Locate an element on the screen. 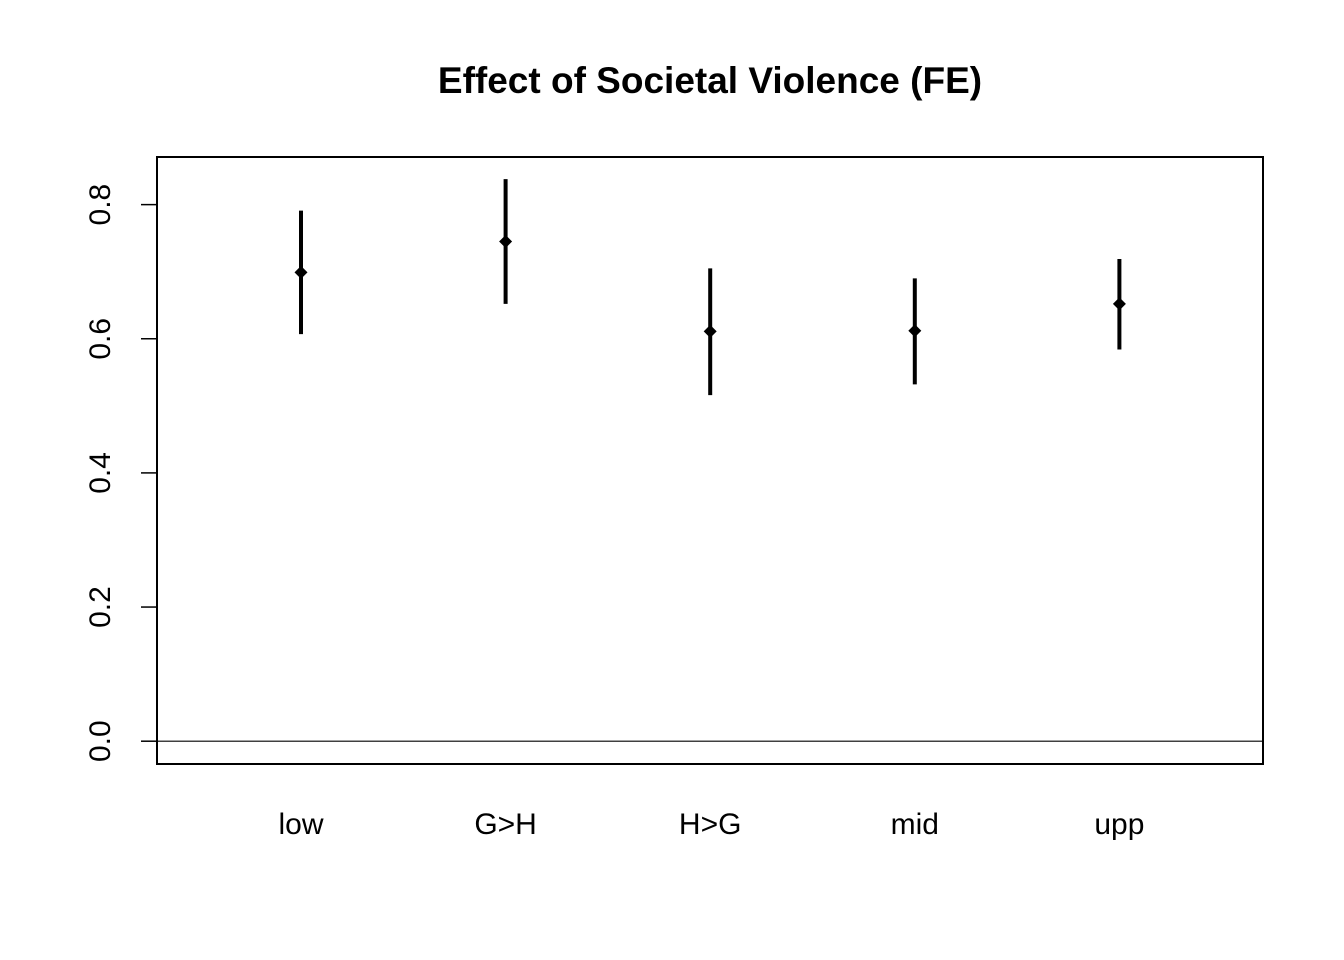 Image resolution: width=1344 pixels, height=960 pixels. y-tick-label: 0.4 is located at coordinates (100, 473).